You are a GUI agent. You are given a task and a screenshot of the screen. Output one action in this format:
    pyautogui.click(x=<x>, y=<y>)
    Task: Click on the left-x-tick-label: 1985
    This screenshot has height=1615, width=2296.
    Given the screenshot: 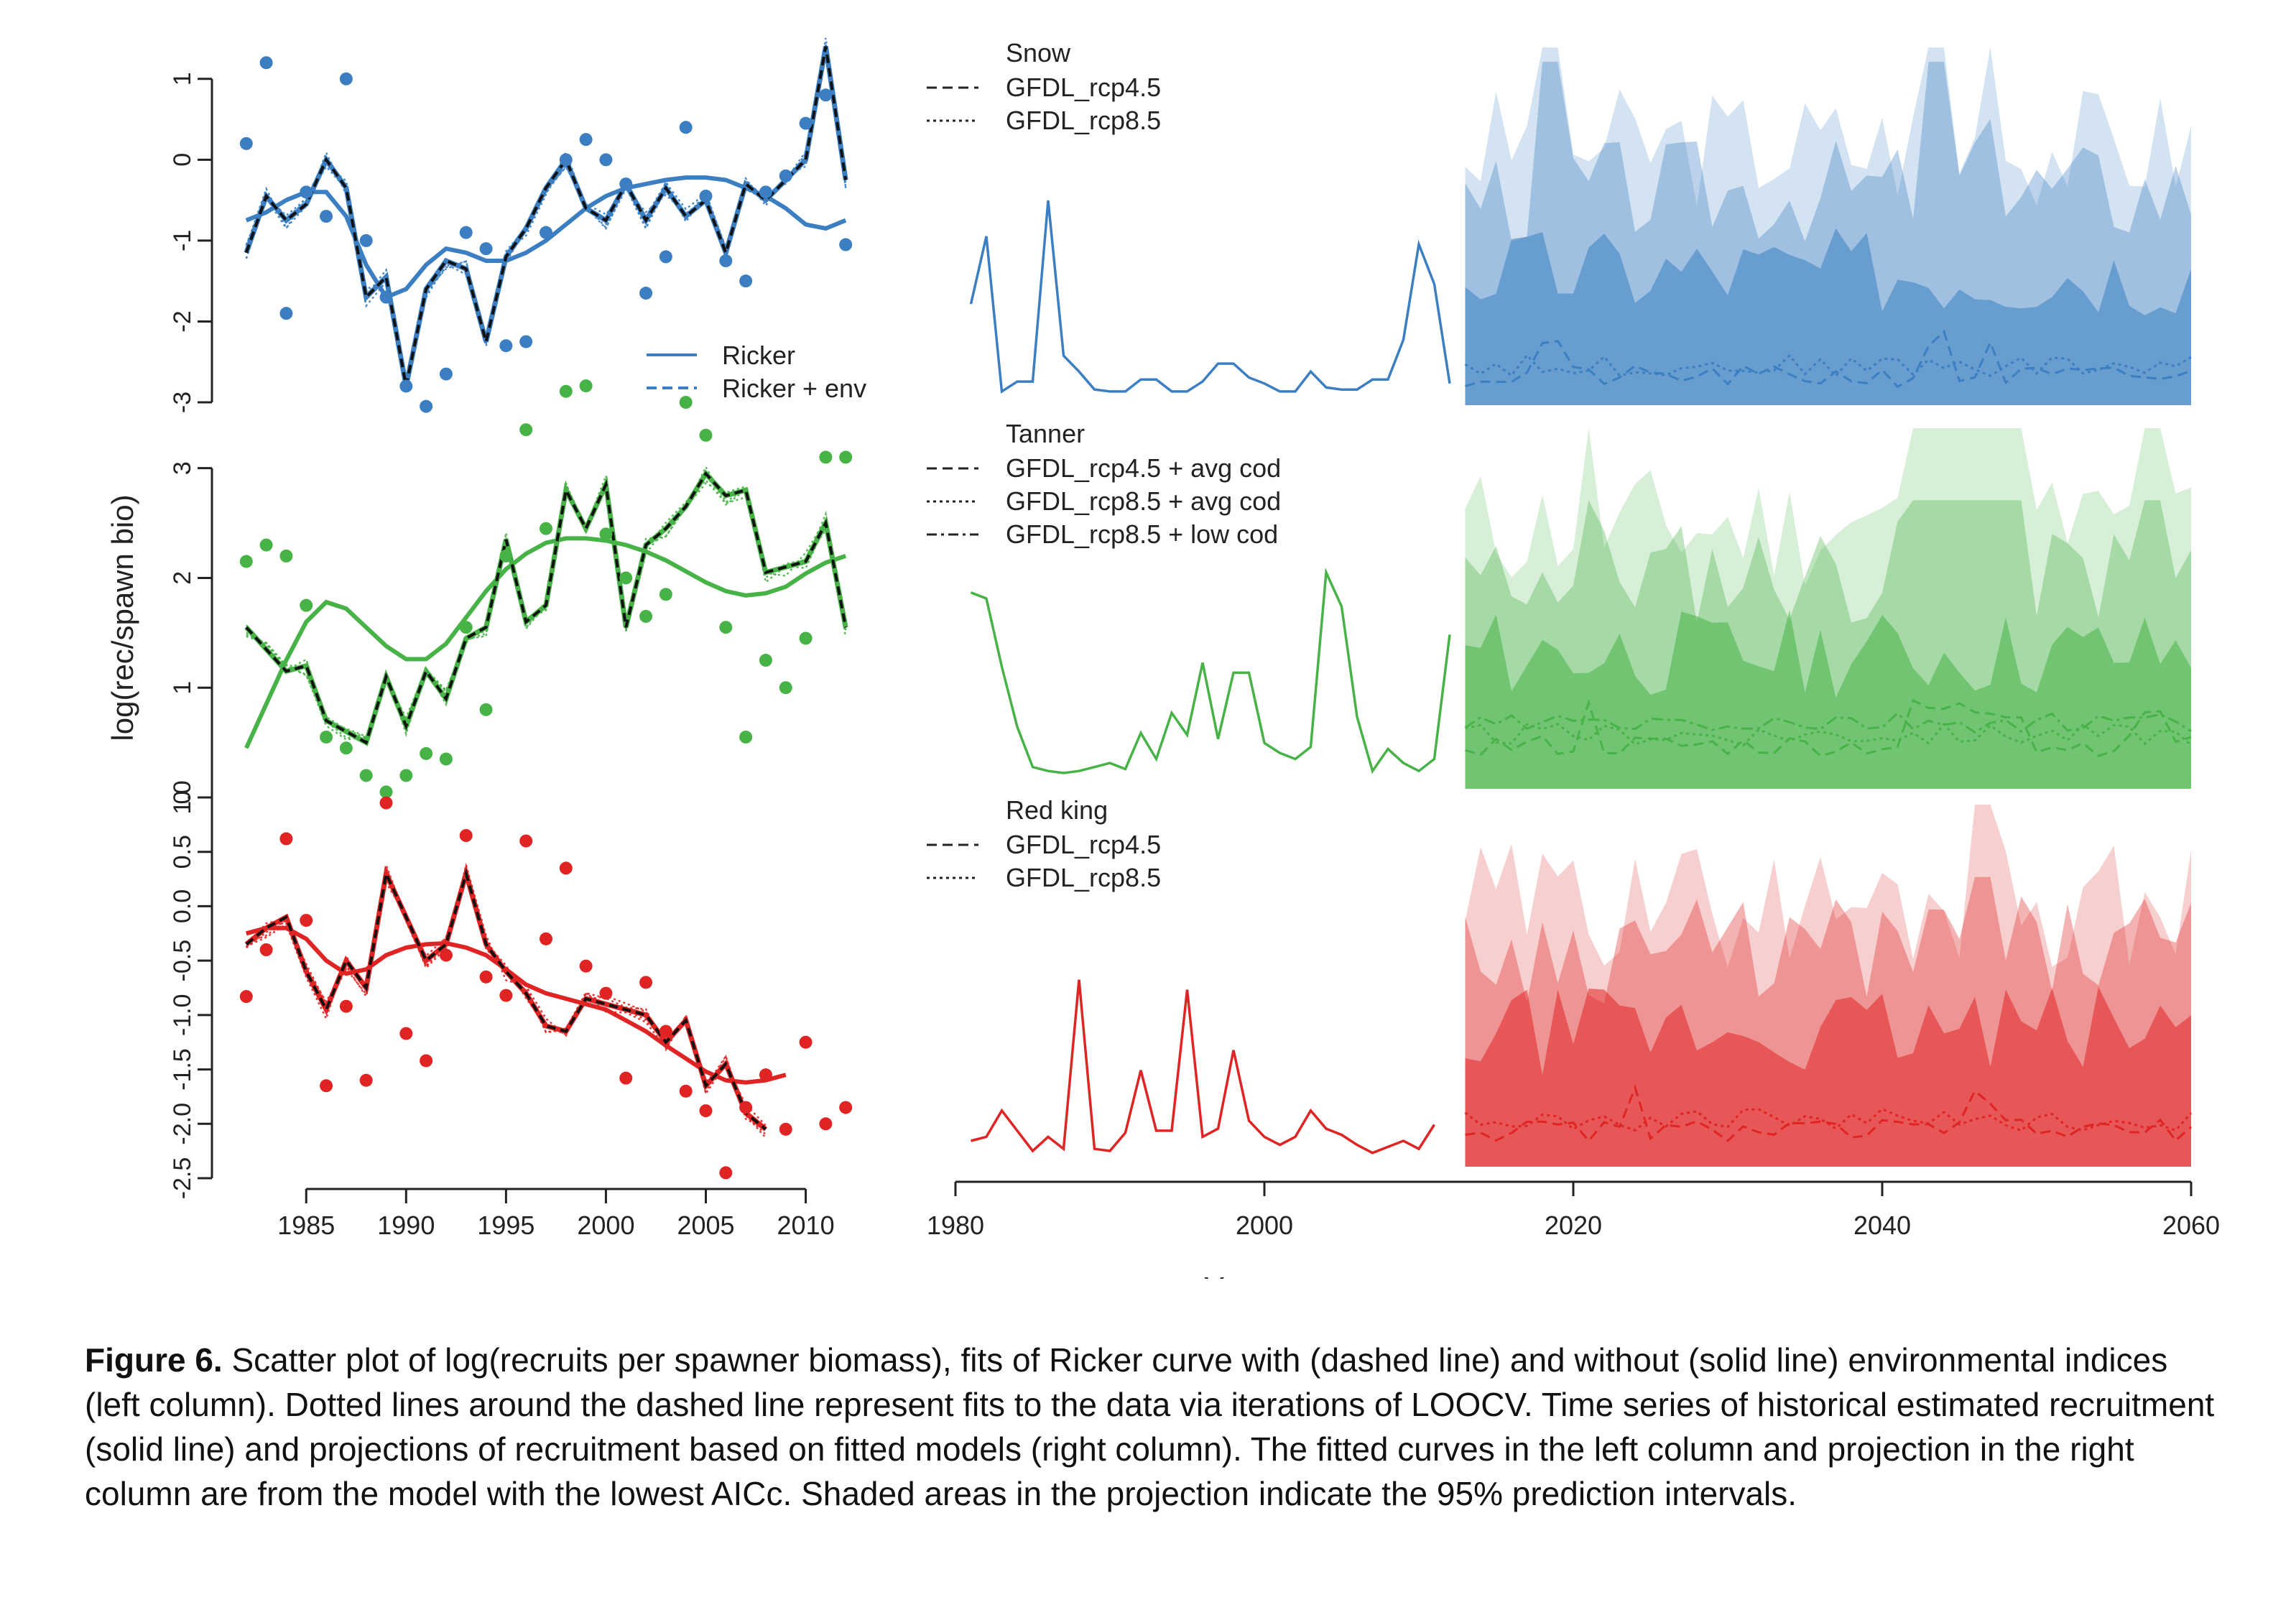 What is the action you would take?
    pyautogui.click(x=306, y=1225)
    